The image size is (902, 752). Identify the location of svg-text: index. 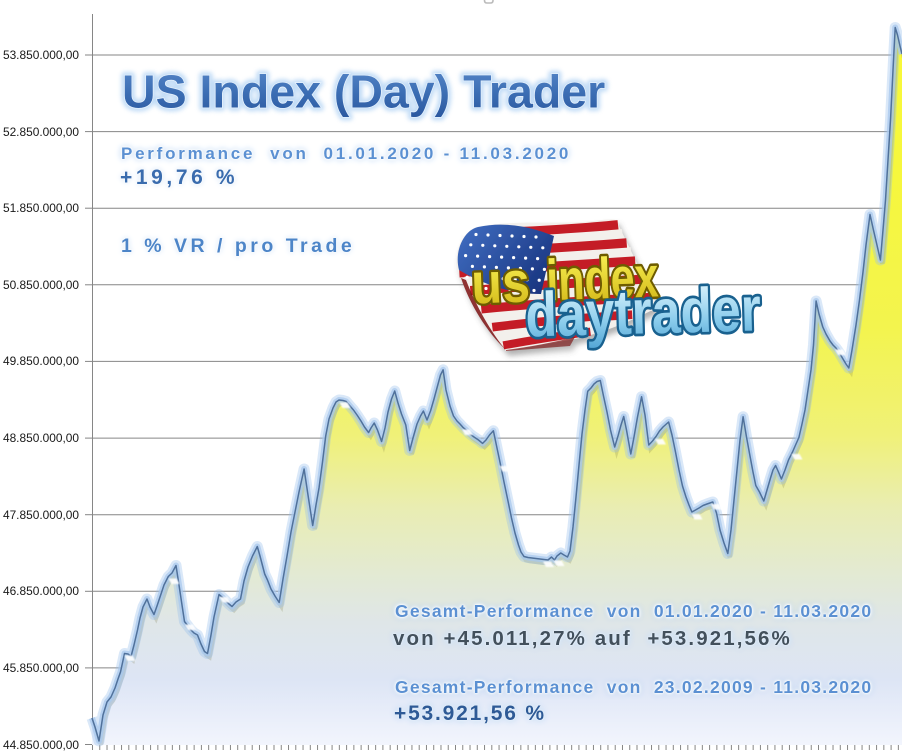
(602, 278).